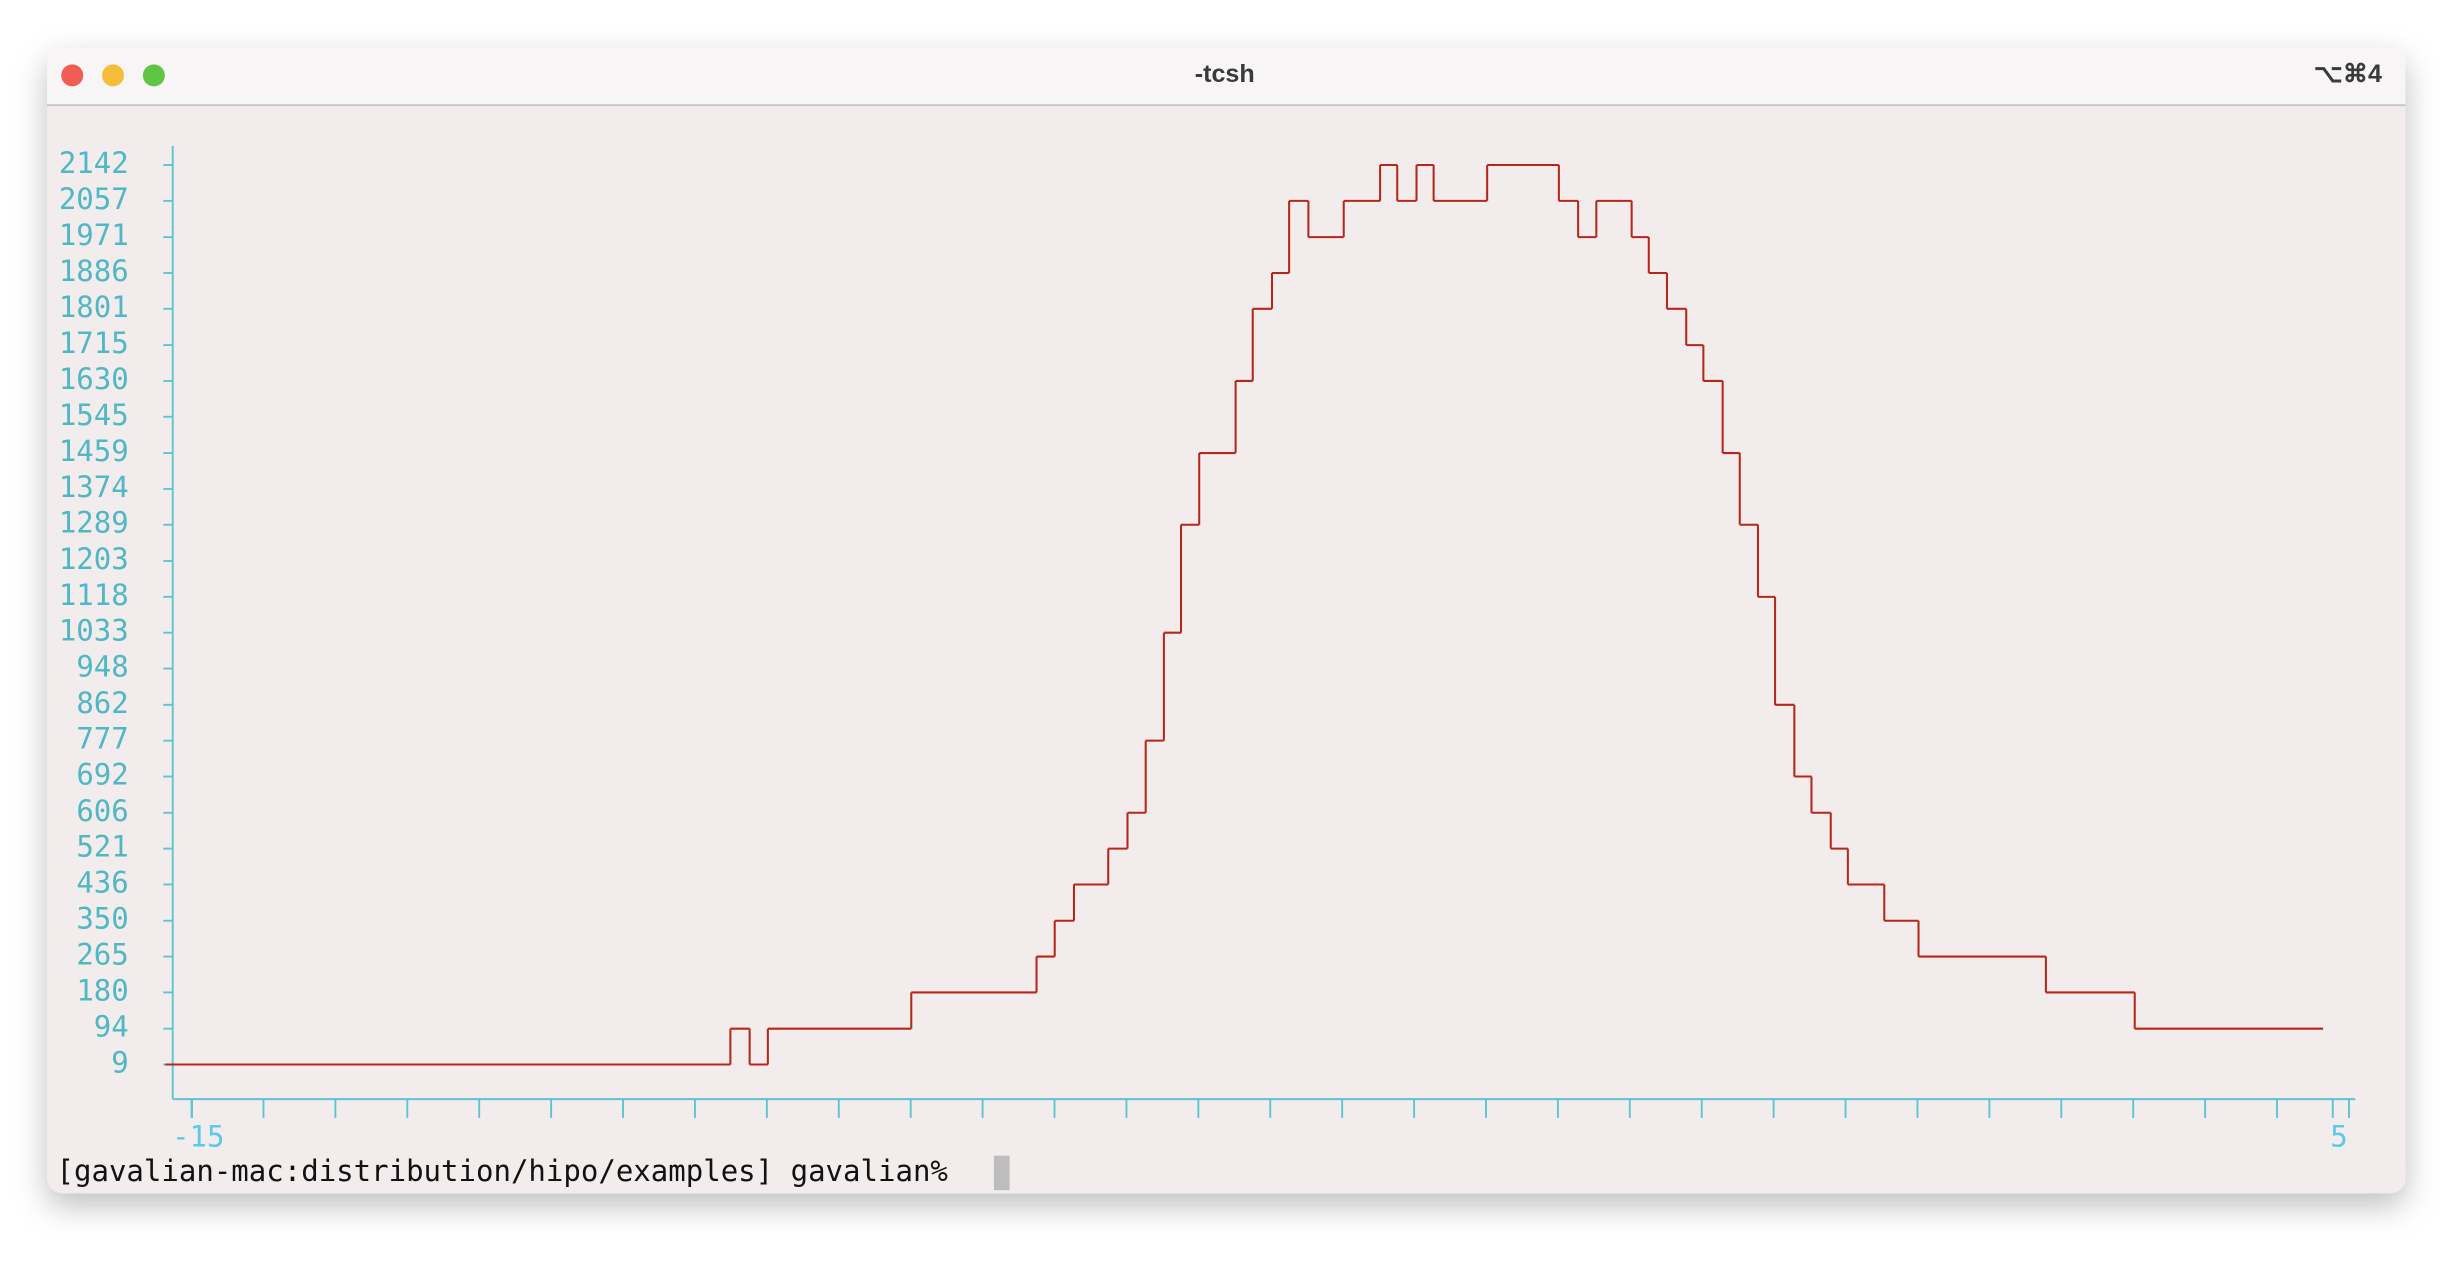 The image size is (2462, 1264). Describe the element at coordinates (94, 595) in the screenshot. I see `y-tick-label: 1118` at that location.